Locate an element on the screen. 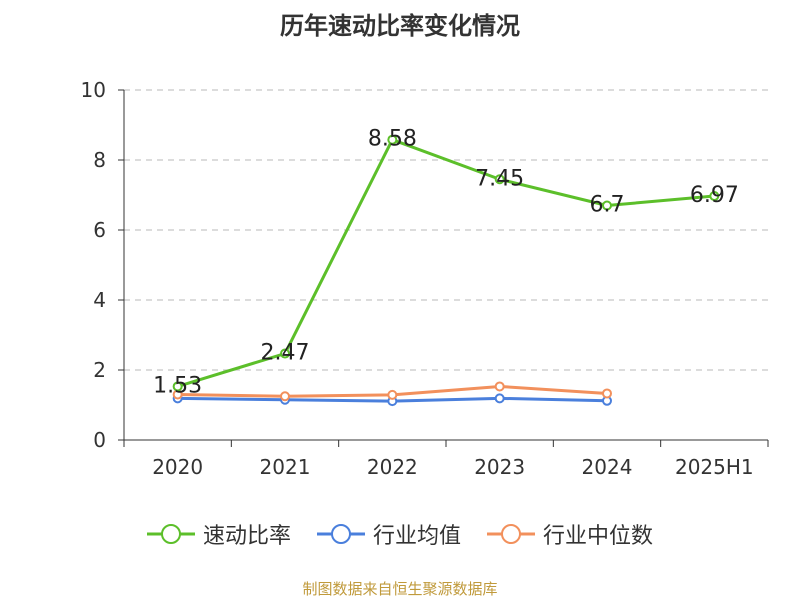  data-label: 8.58 is located at coordinates (392, 139).